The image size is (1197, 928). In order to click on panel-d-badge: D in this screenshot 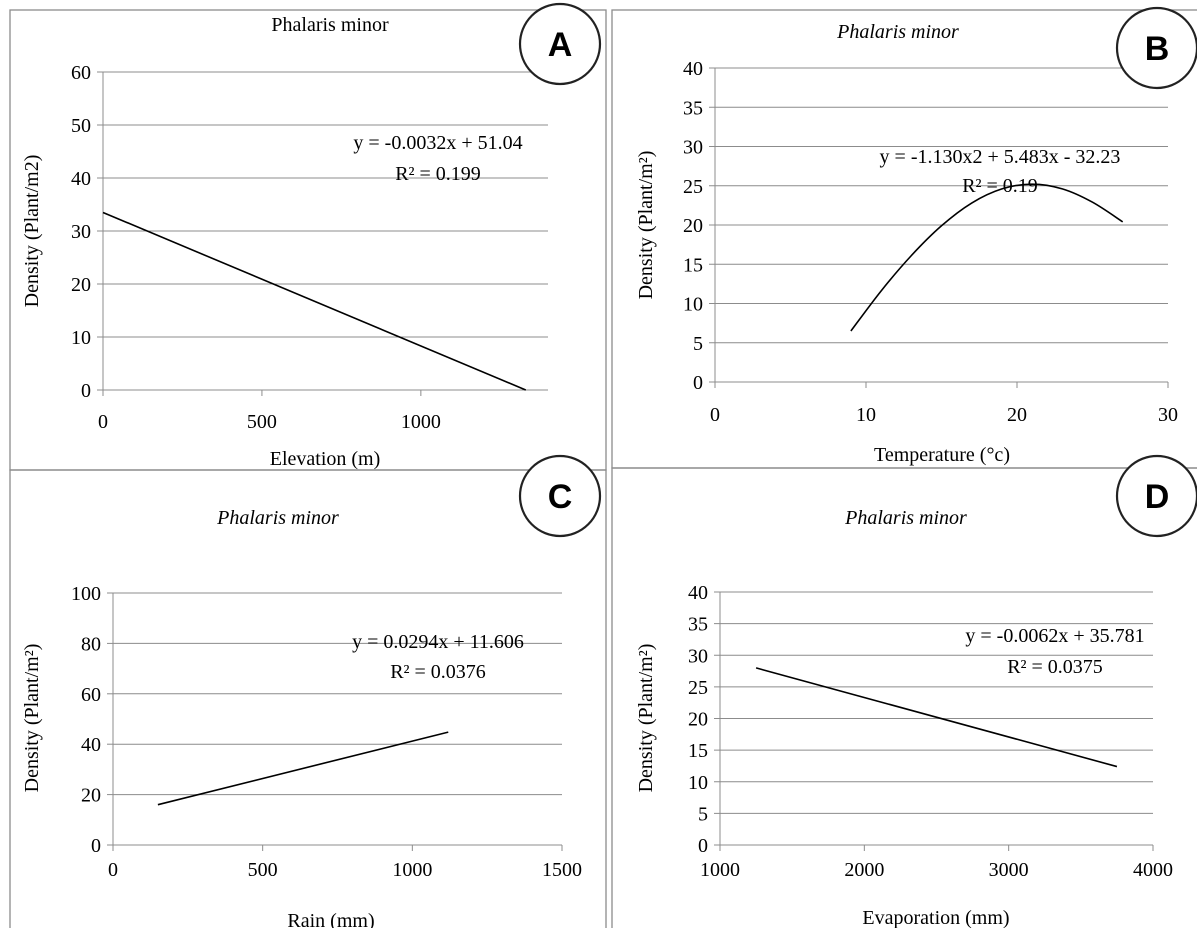, I will do `click(1156, 496)`.